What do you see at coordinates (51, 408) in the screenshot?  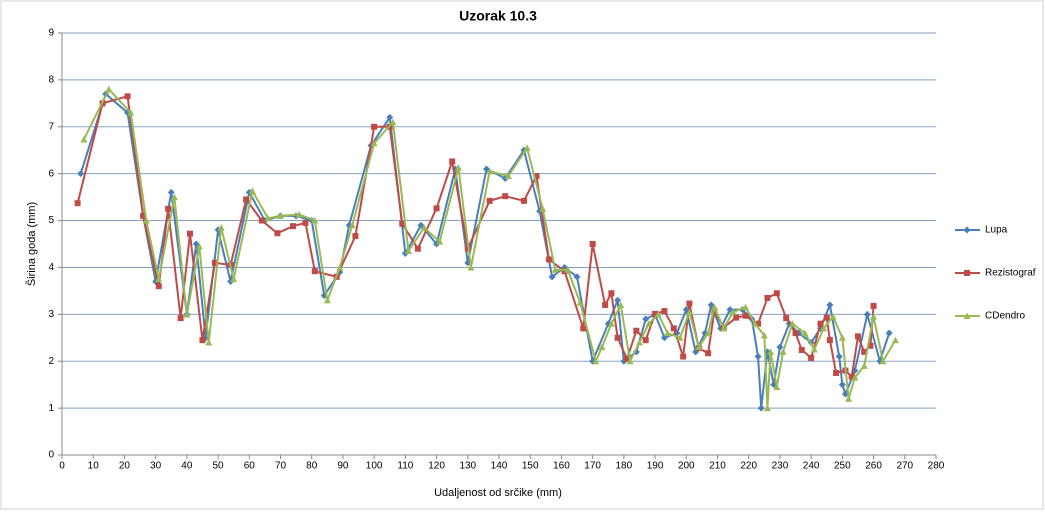 I see `y-tick-label: 1` at bounding box center [51, 408].